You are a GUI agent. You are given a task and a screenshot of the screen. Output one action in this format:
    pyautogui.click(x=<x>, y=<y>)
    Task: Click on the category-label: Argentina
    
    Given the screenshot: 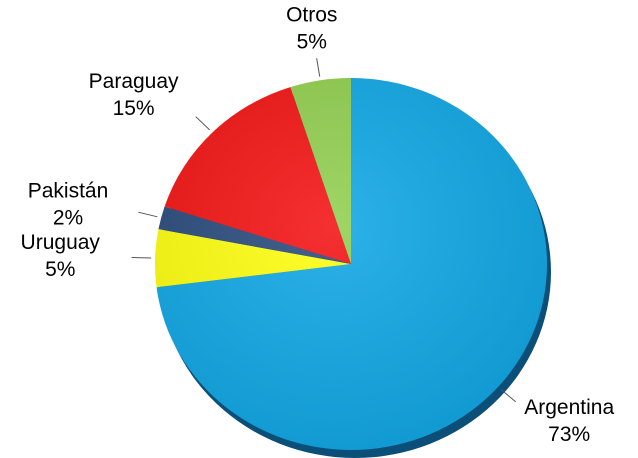 What is the action you would take?
    pyautogui.click(x=569, y=407)
    